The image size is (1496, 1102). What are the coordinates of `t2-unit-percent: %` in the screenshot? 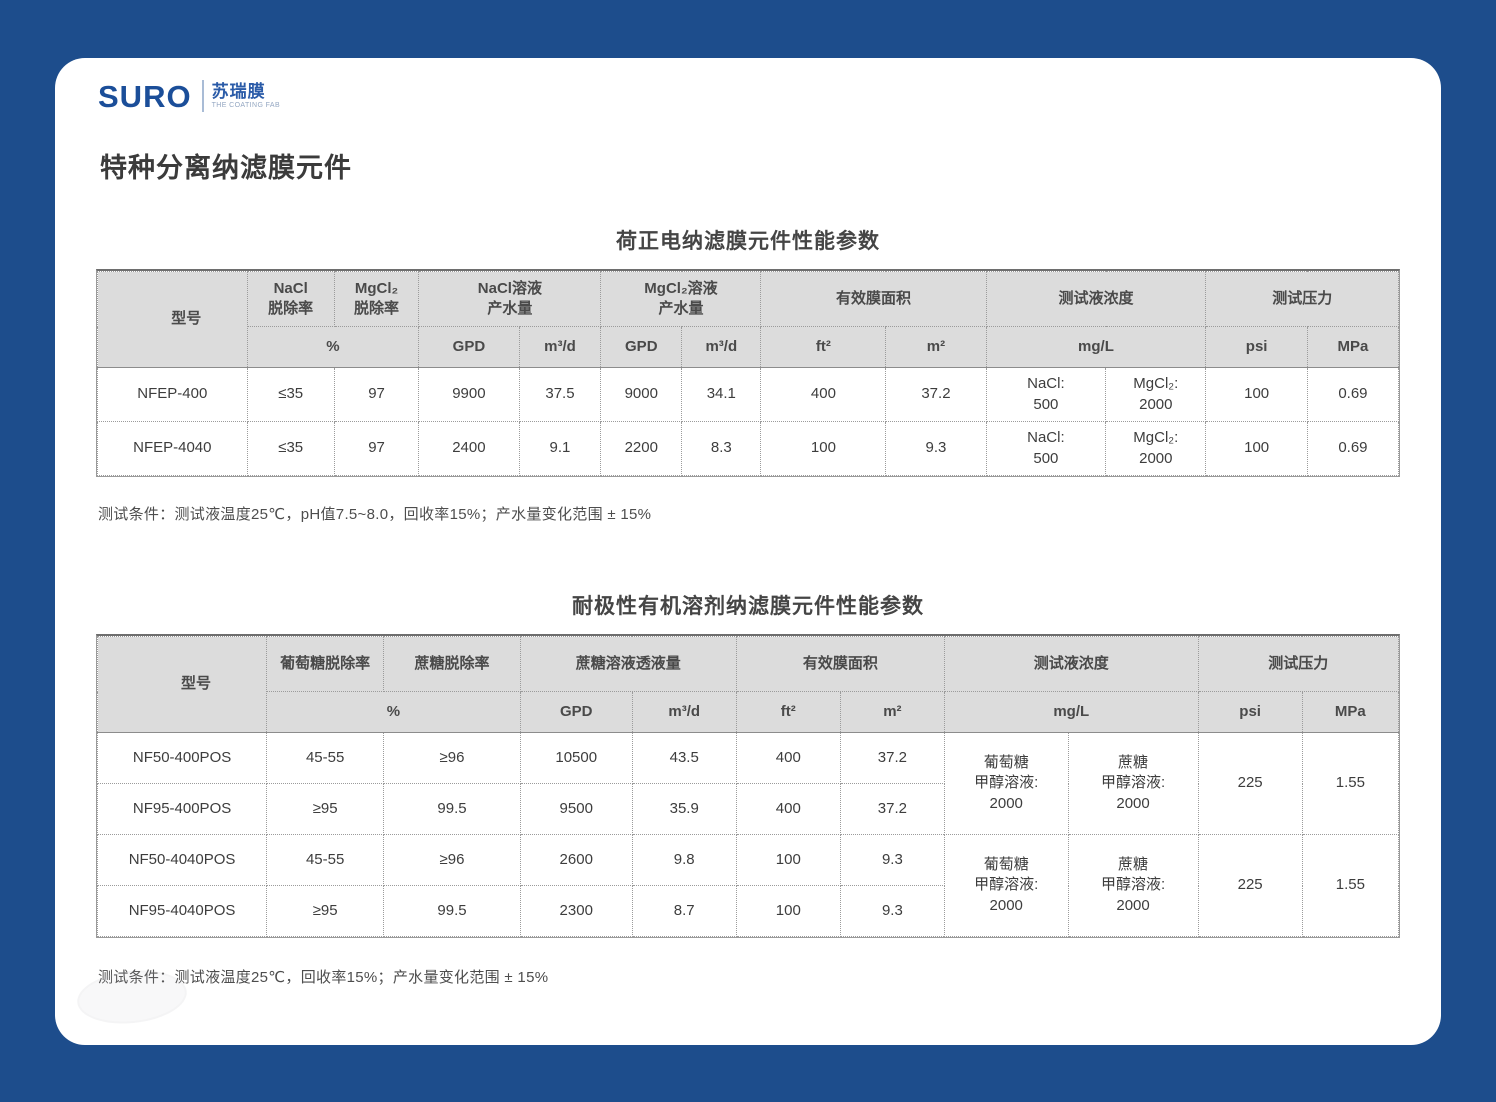 It's located at (393, 712).